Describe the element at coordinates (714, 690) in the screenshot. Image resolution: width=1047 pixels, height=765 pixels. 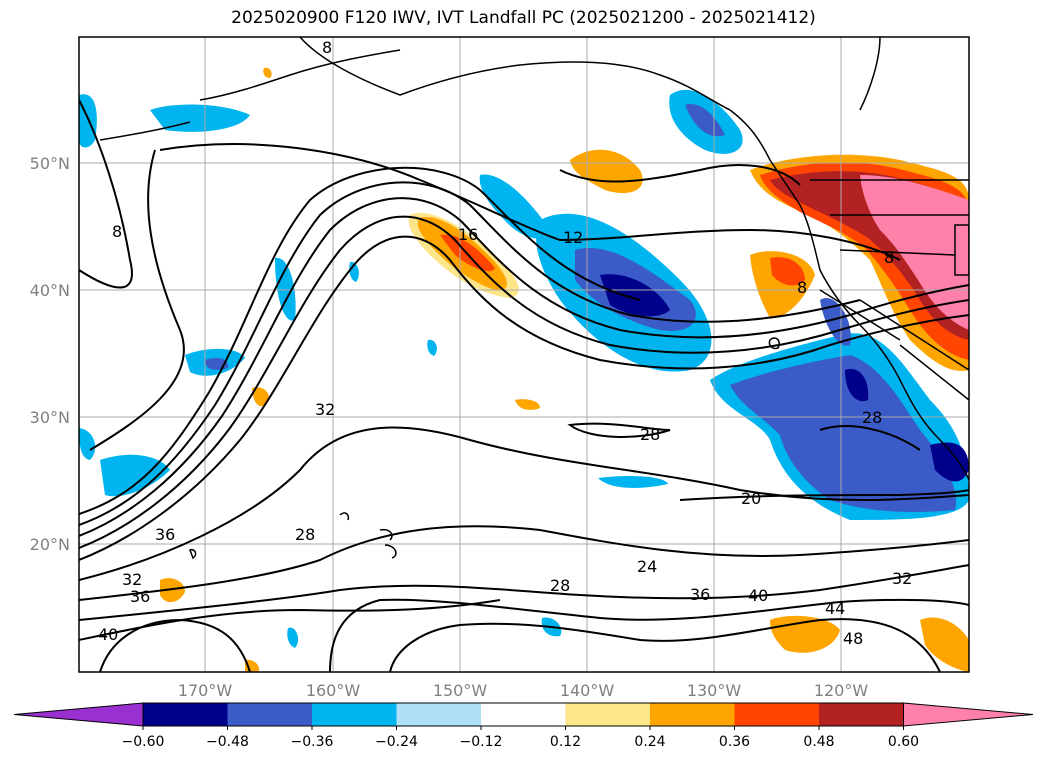
I see `lon-label: 130°W` at that location.